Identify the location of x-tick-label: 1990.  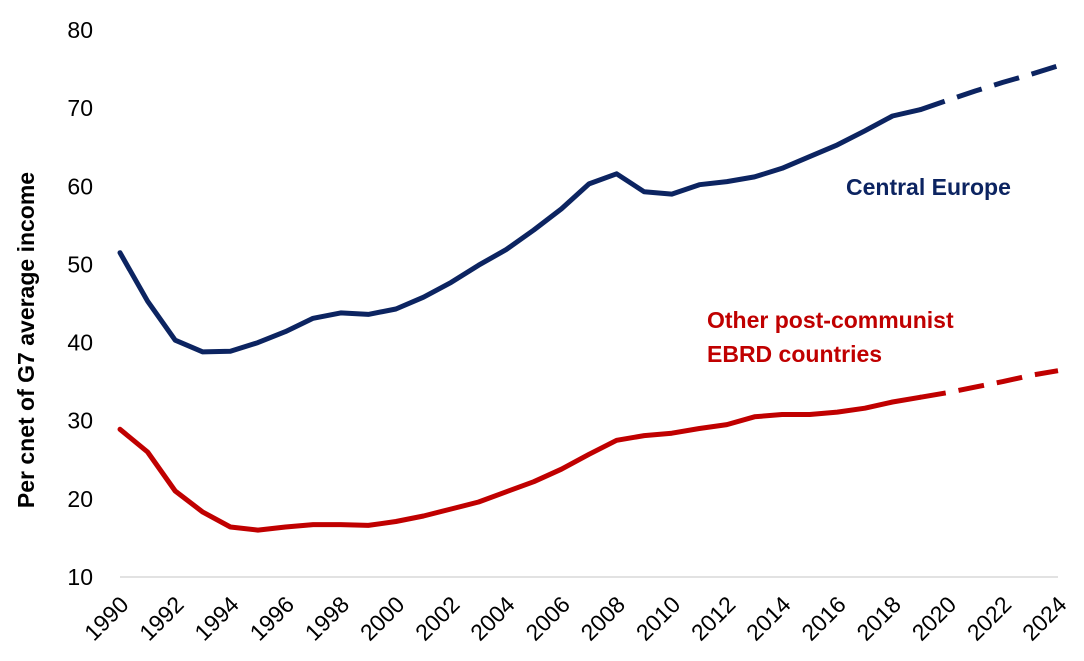
(106, 618).